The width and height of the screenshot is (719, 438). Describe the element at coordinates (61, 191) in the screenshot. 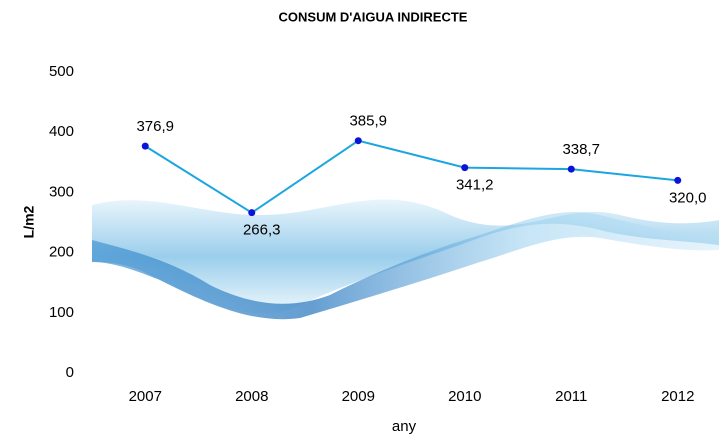

I see `y-tick-label: 300` at that location.